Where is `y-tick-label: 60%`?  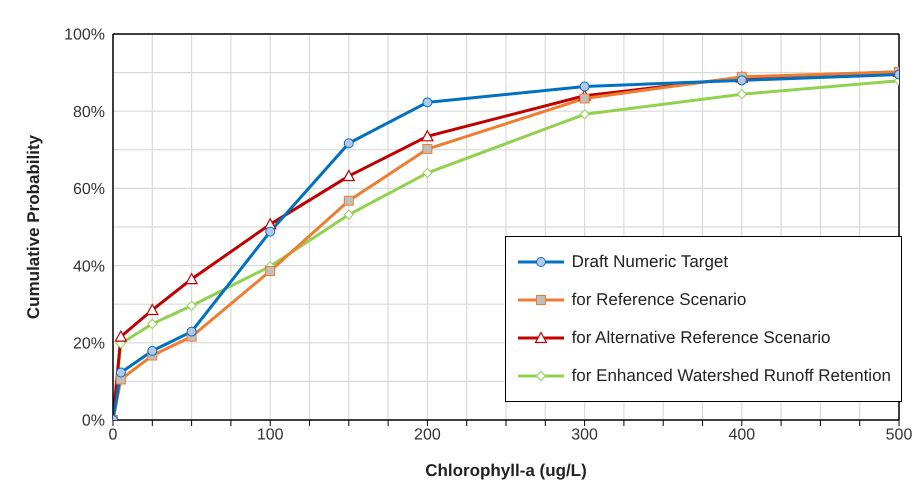 y-tick-label: 60% is located at coordinates (88, 189).